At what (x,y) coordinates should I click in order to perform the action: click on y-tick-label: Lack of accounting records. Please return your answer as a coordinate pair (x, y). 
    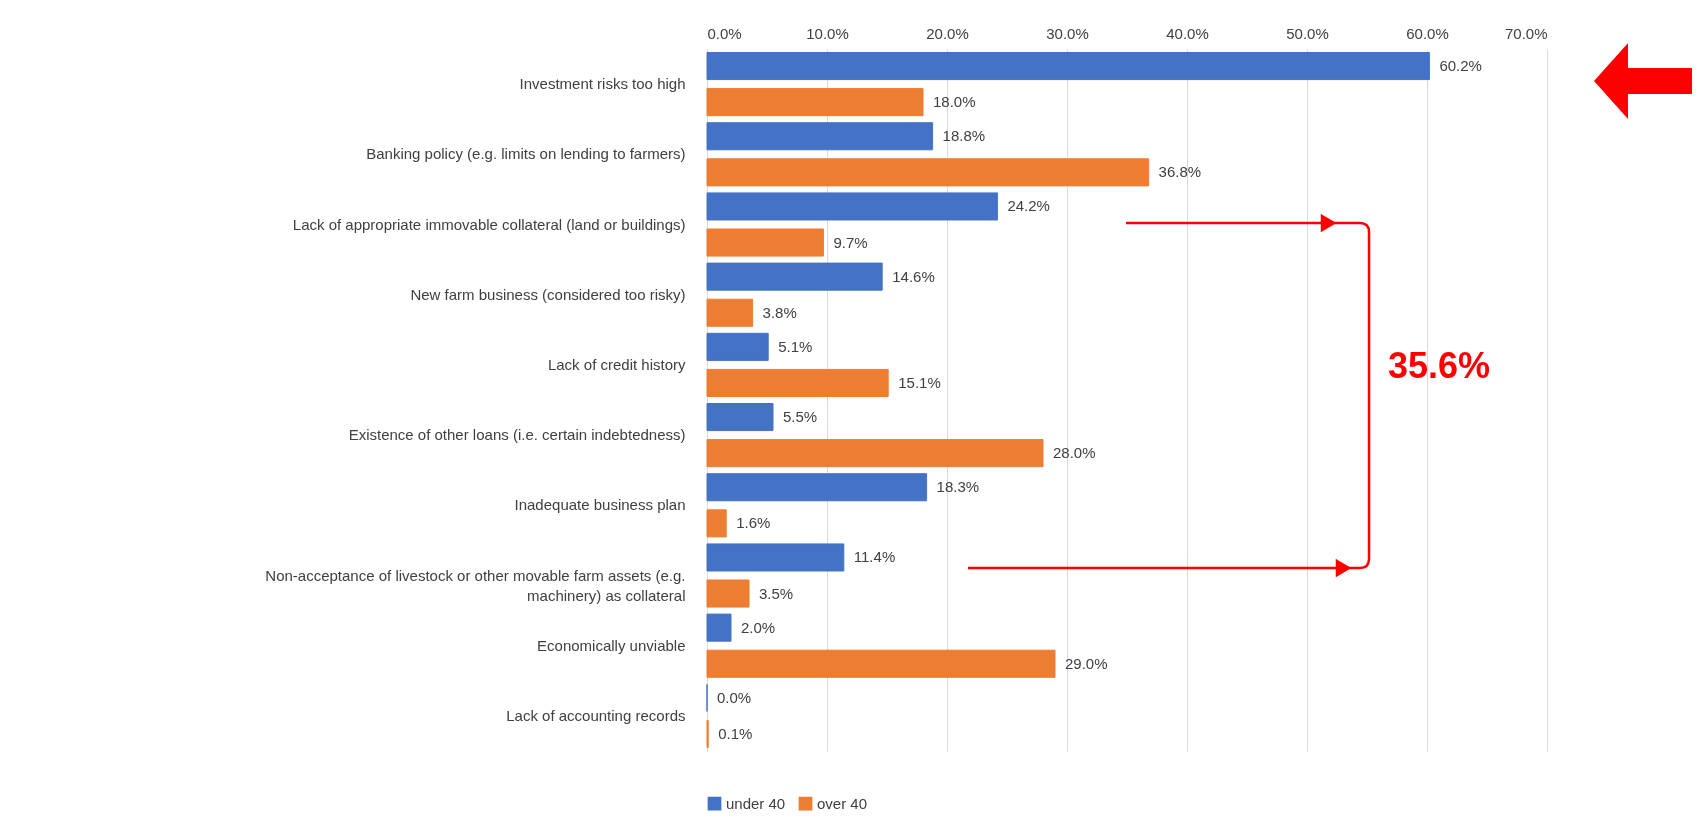
    Looking at the image, I should click on (596, 715).